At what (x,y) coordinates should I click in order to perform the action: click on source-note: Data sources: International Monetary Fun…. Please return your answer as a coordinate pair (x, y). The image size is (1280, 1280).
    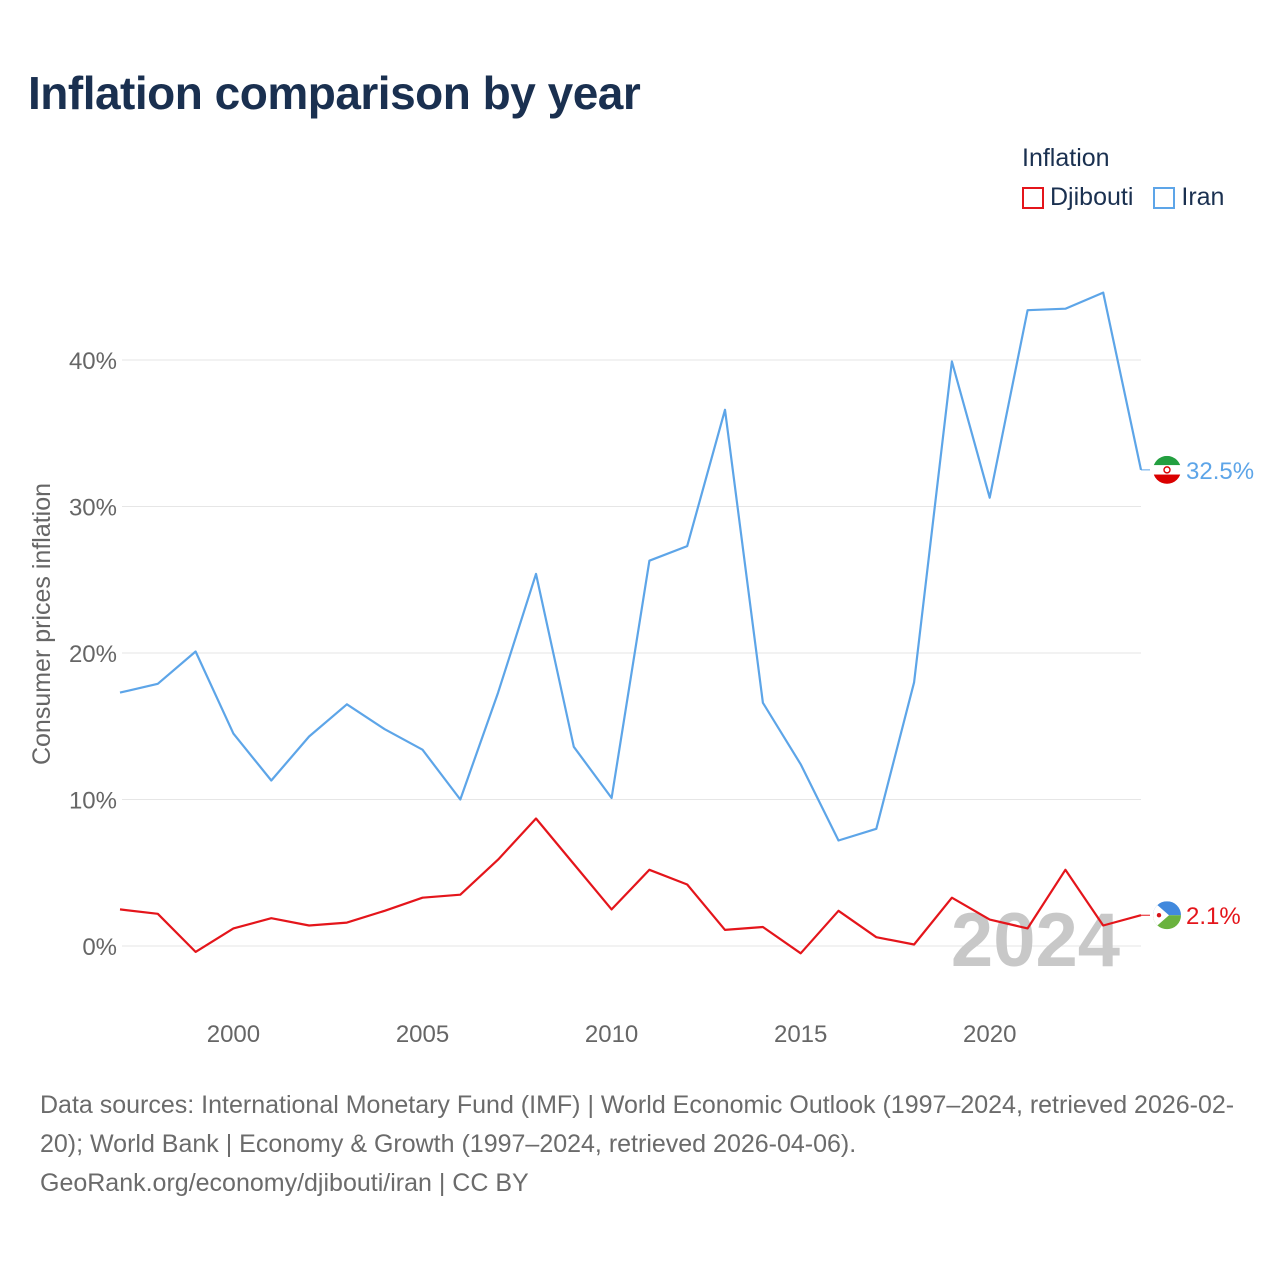
    Looking at the image, I should click on (642, 1144).